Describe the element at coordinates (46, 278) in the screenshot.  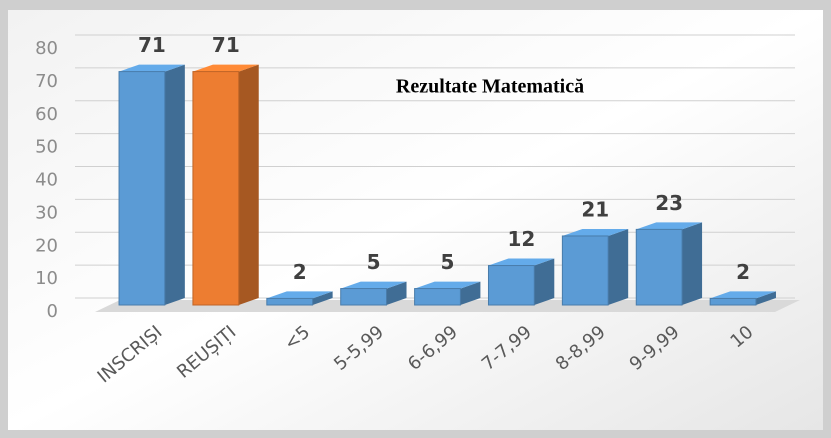
I see `y-tick-label: 10` at that location.